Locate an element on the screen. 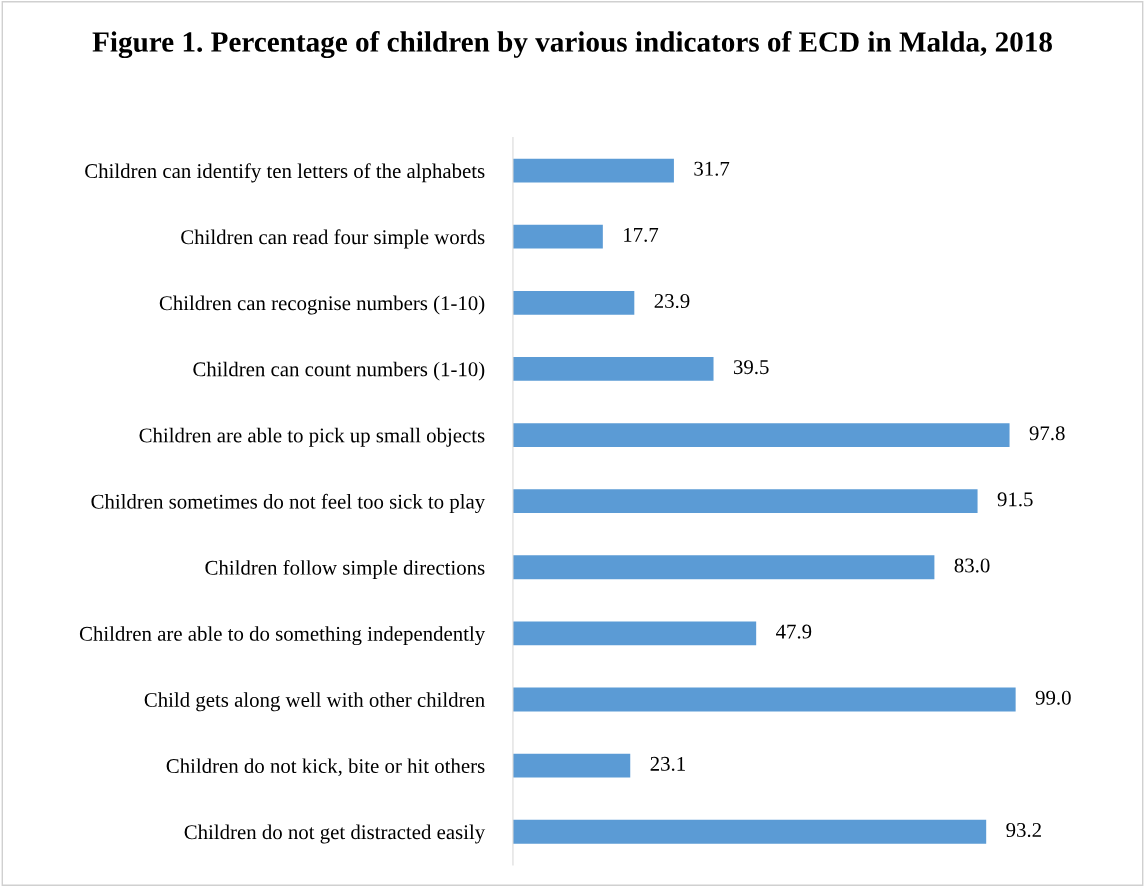 This screenshot has width=1145, height=887. data-label: 17.7 is located at coordinates (641, 234).